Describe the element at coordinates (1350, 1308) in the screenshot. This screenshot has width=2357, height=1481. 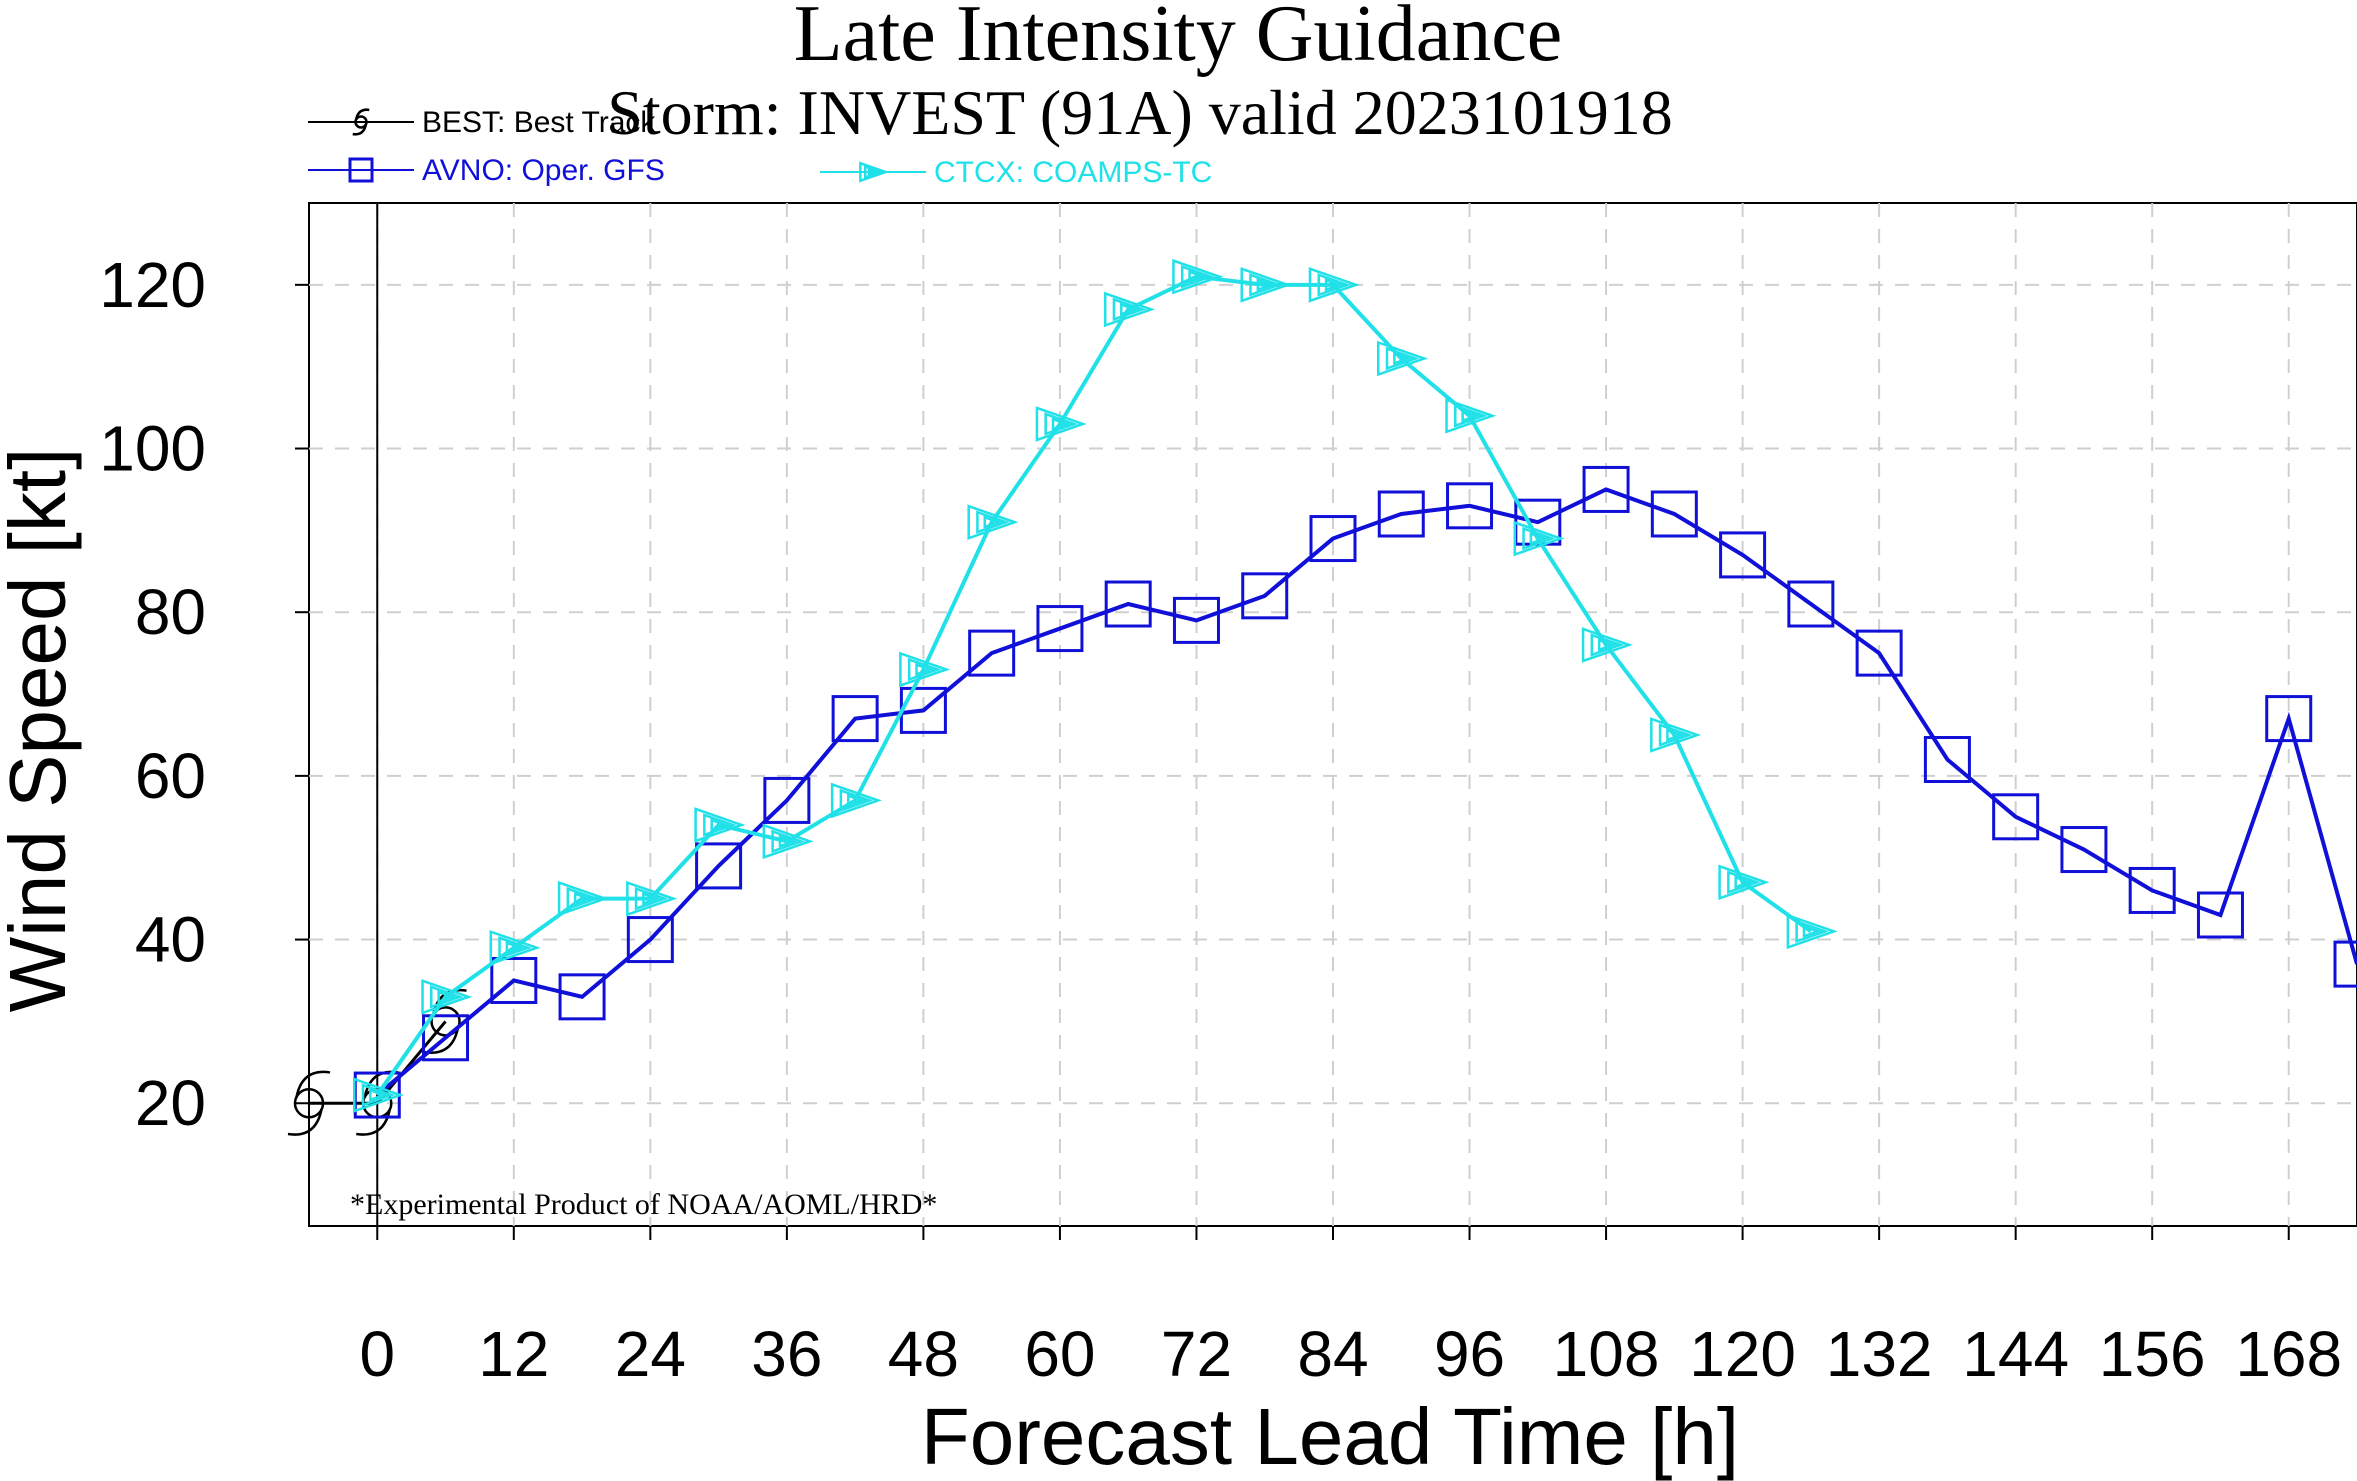
I see `x-axis-ticks: 0 12 24 36 48 60 72 84 96 108 120 132 144 156 168` at that location.